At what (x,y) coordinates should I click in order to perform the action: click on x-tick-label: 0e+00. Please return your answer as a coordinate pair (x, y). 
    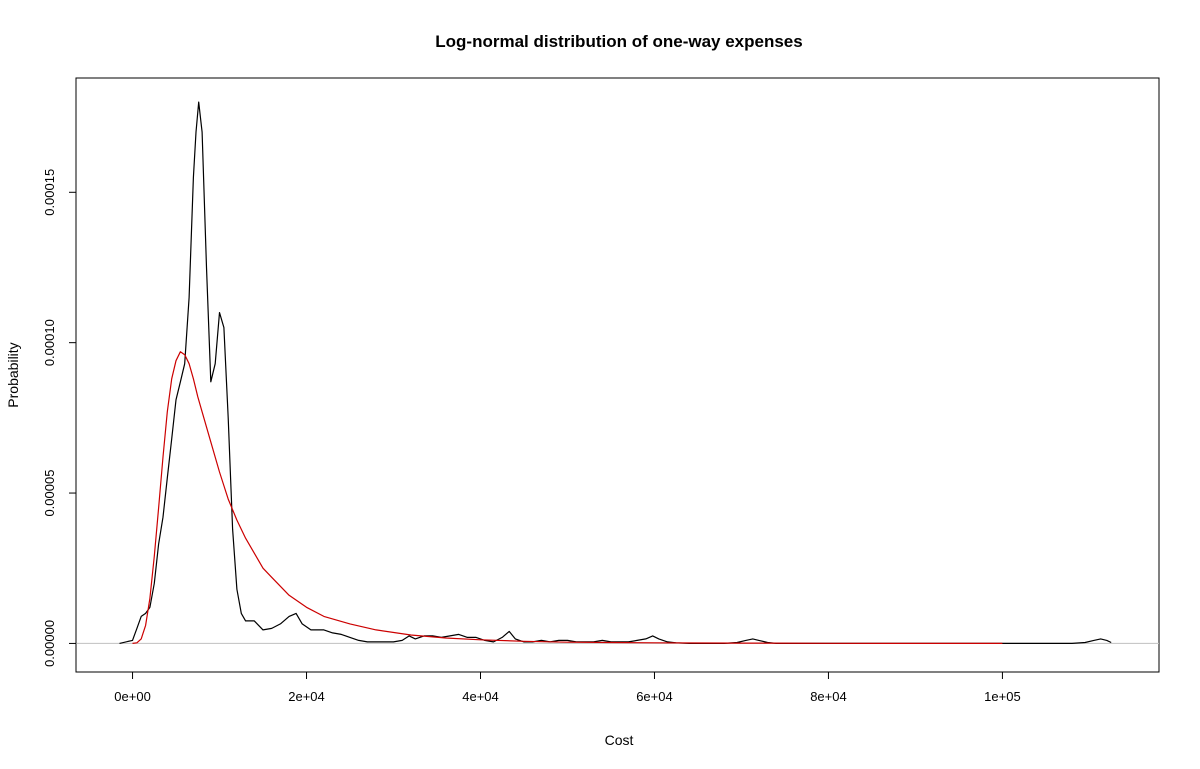
    Looking at the image, I should click on (132, 696).